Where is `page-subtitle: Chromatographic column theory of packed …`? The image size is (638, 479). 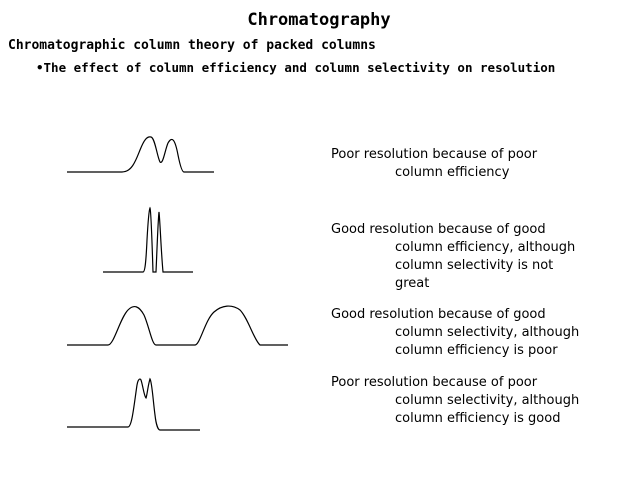 page-subtitle: Chromatographic column theory of packed … is located at coordinates (192, 45).